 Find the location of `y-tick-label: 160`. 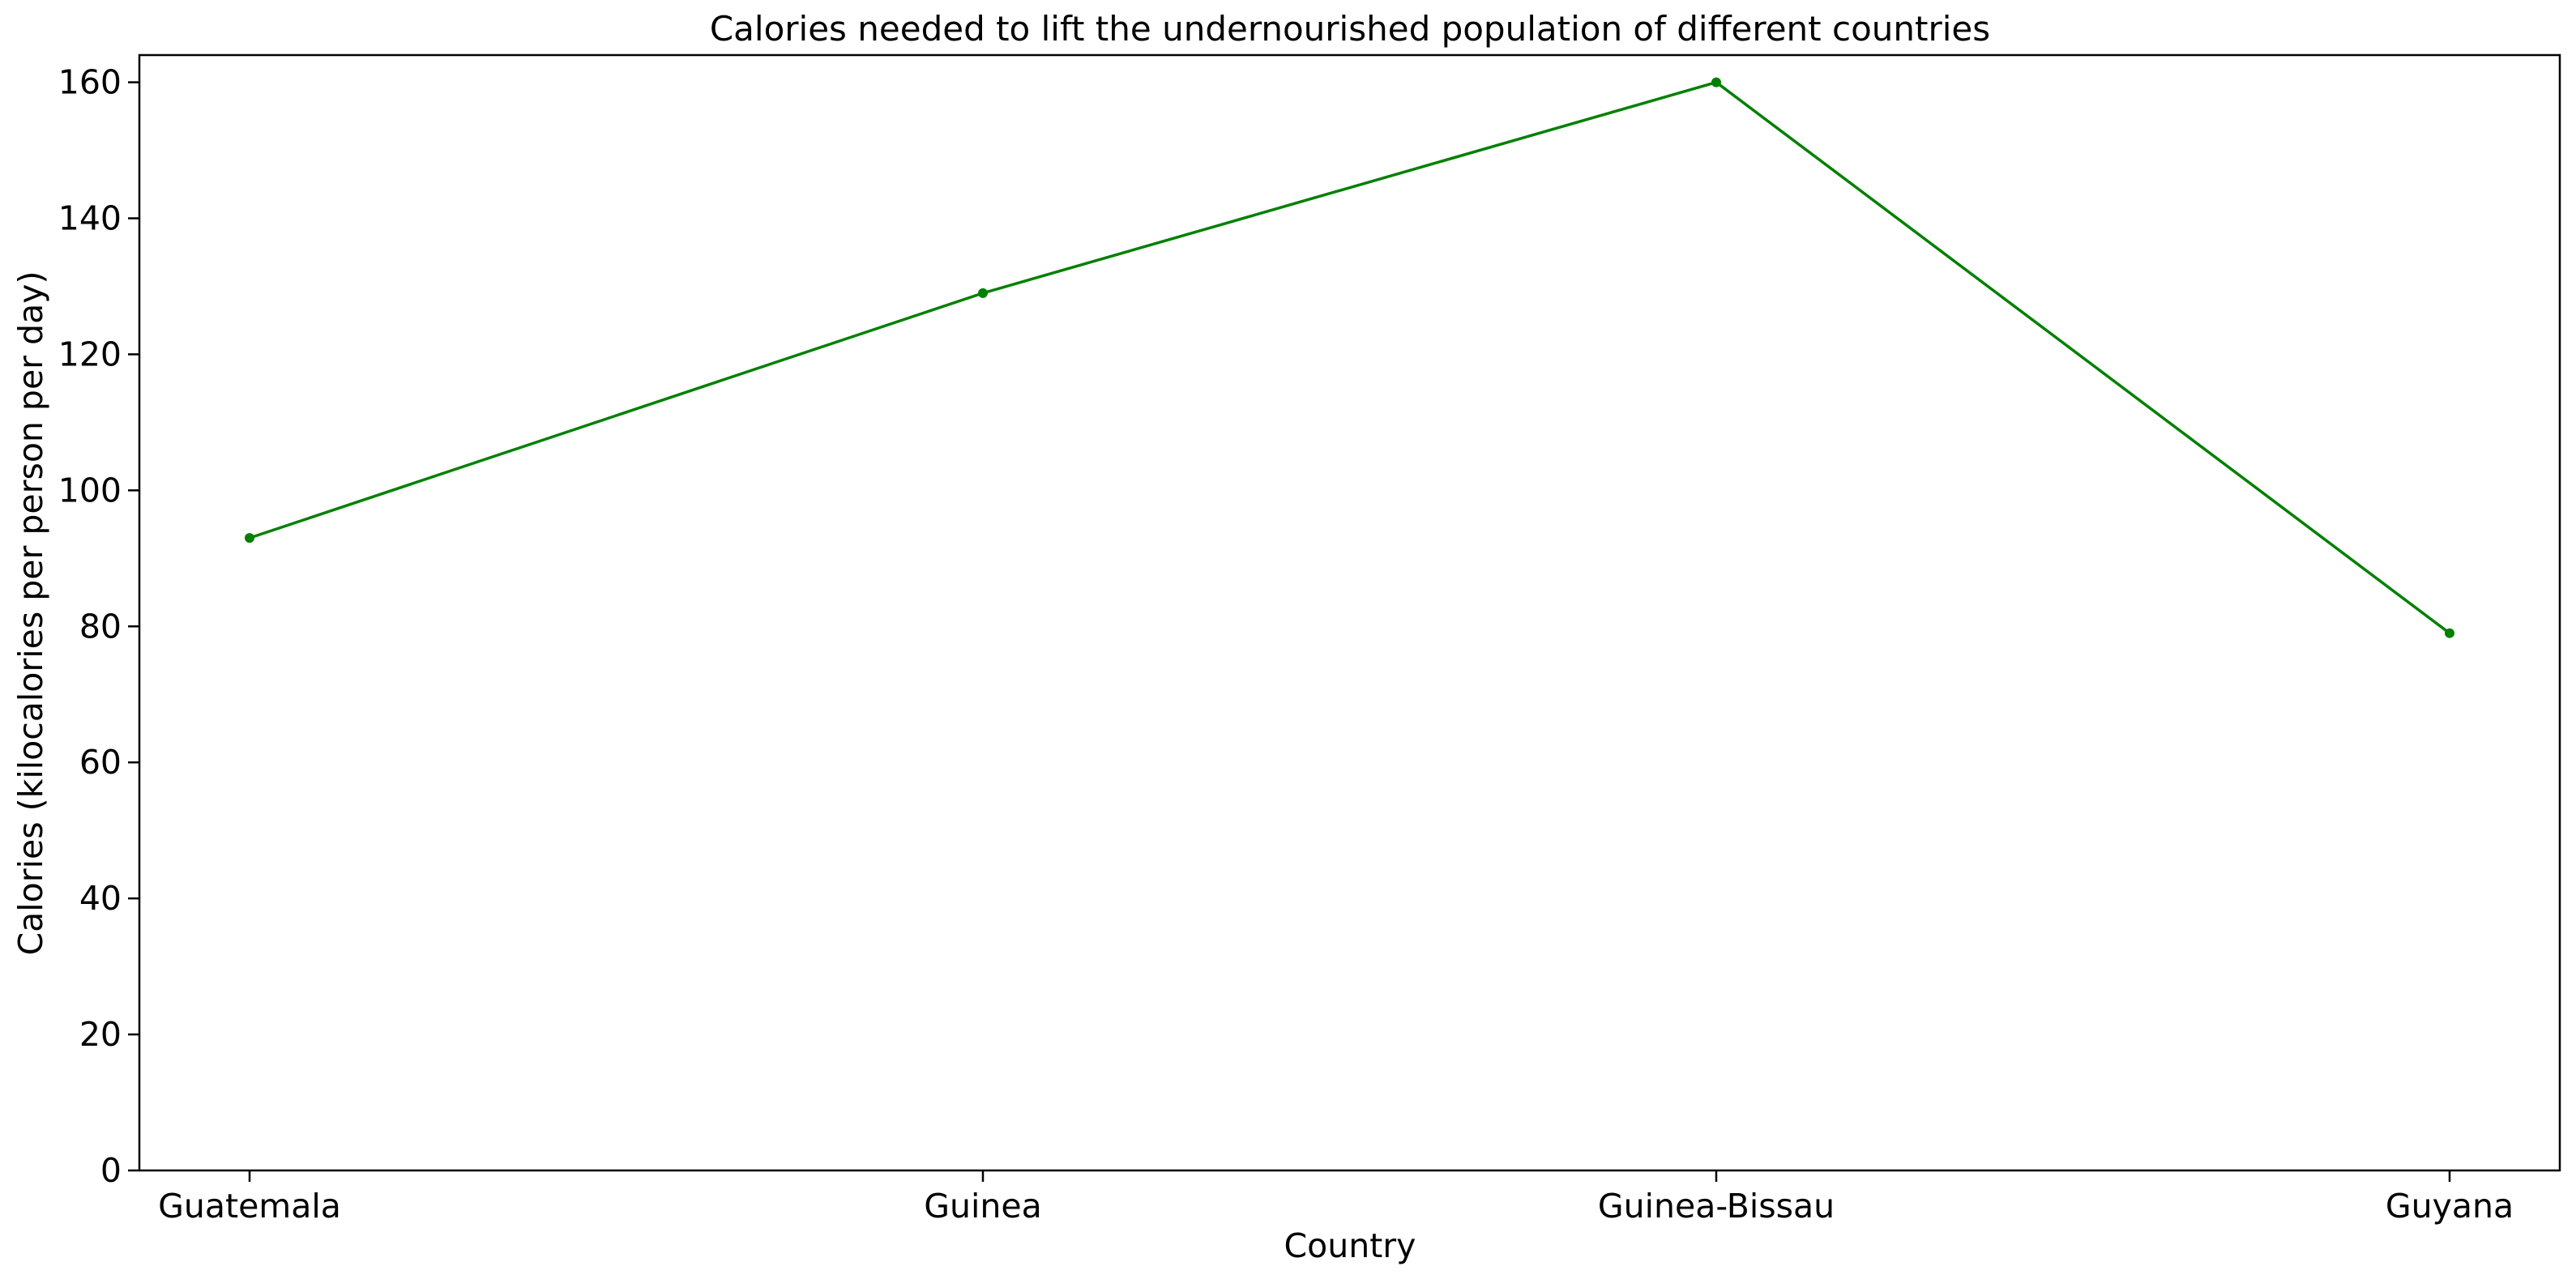

y-tick-label: 160 is located at coordinates (90, 82).